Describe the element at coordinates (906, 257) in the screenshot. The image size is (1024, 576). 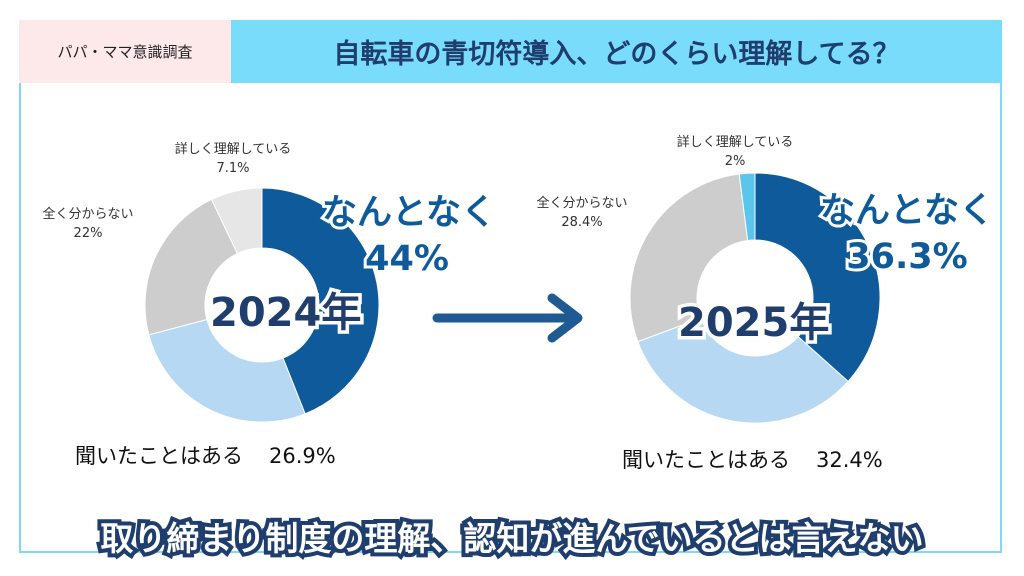
I see `callout-value-2025: 36.3%` at that location.